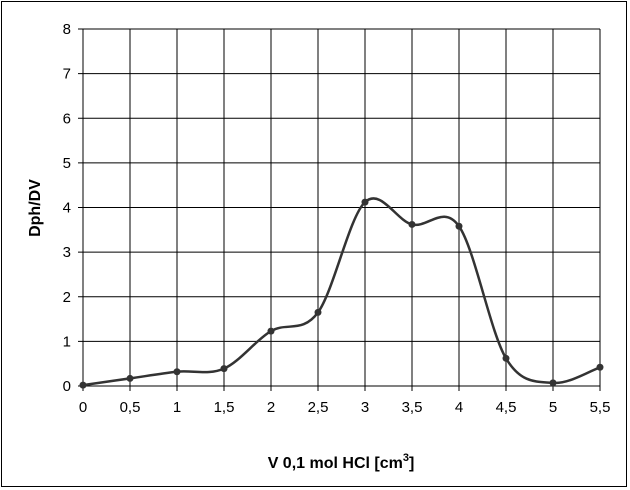 The width and height of the screenshot is (630, 490). Describe the element at coordinates (459, 407) in the screenshot. I see `x-tick-label: 4` at that location.